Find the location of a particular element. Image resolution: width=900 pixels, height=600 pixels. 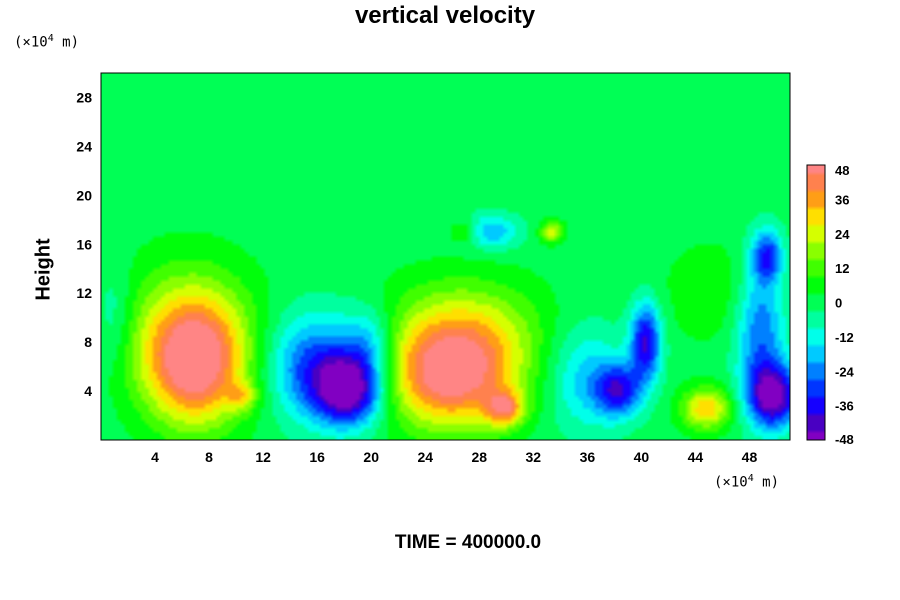

y-tick-label: 20 is located at coordinates (84, 195).